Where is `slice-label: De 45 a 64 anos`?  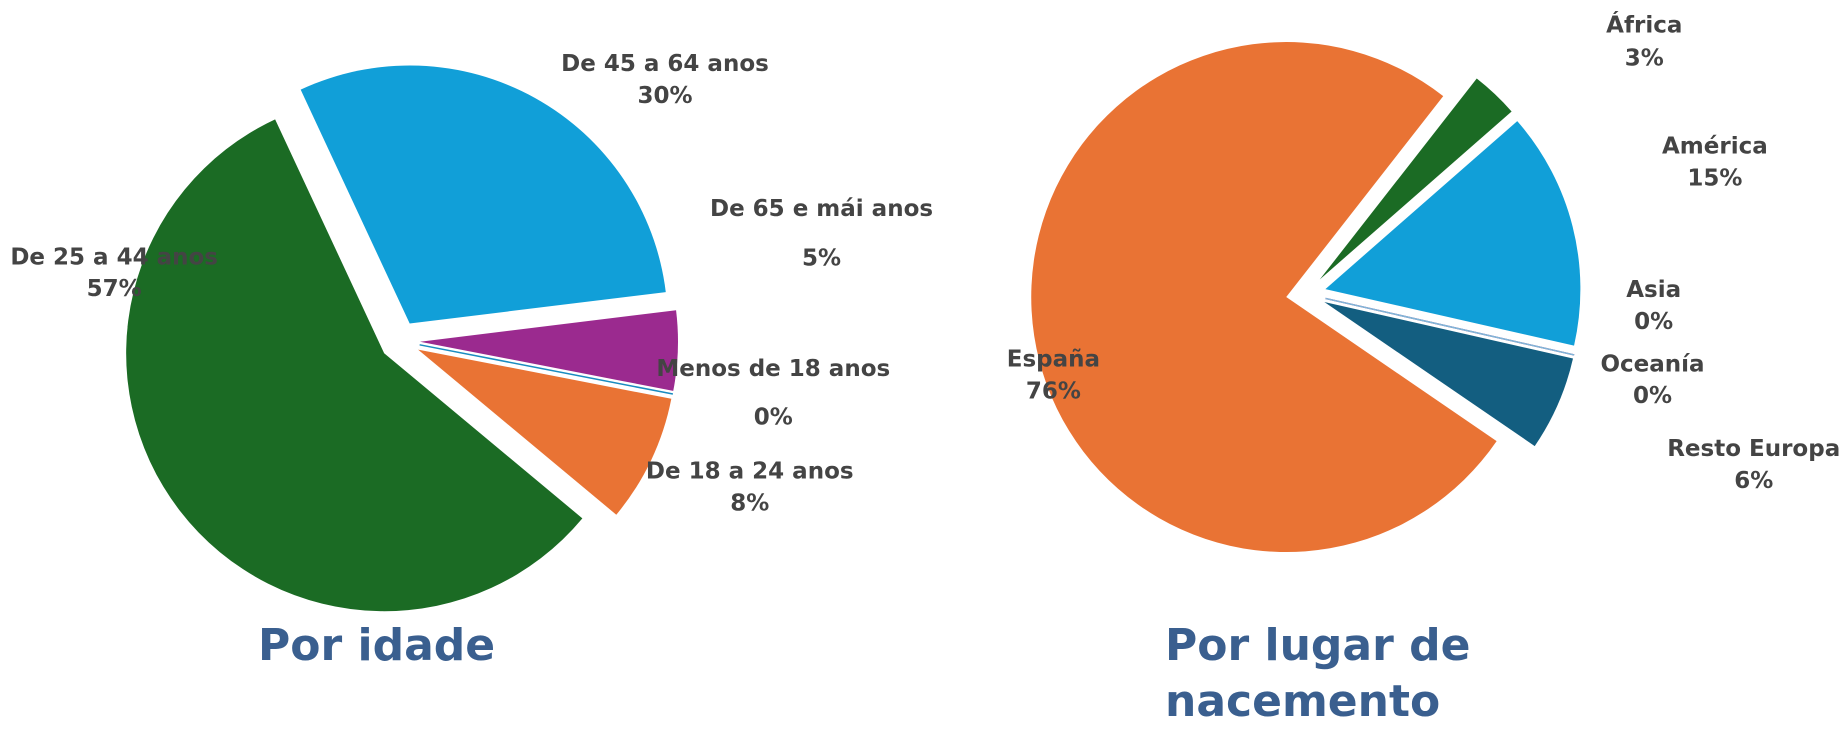
slice-label: De 45 a 64 anos is located at coordinates (665, 64).